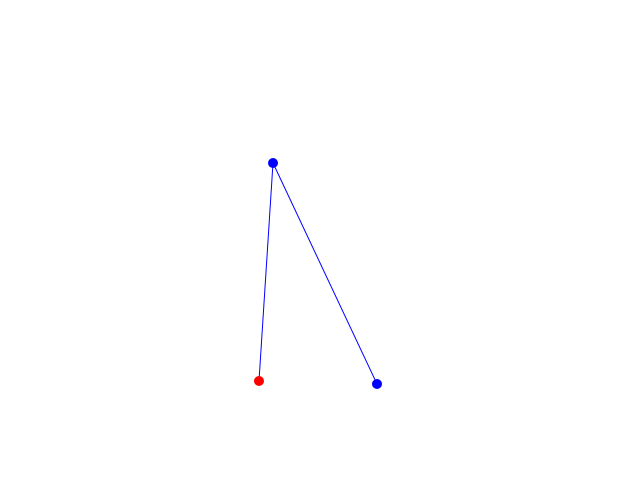 Image resolution: width=640 pixels, height=480 pixels. Describe the element at coordinates (259, 381) in the screenshot. I see `node-start` at that location.